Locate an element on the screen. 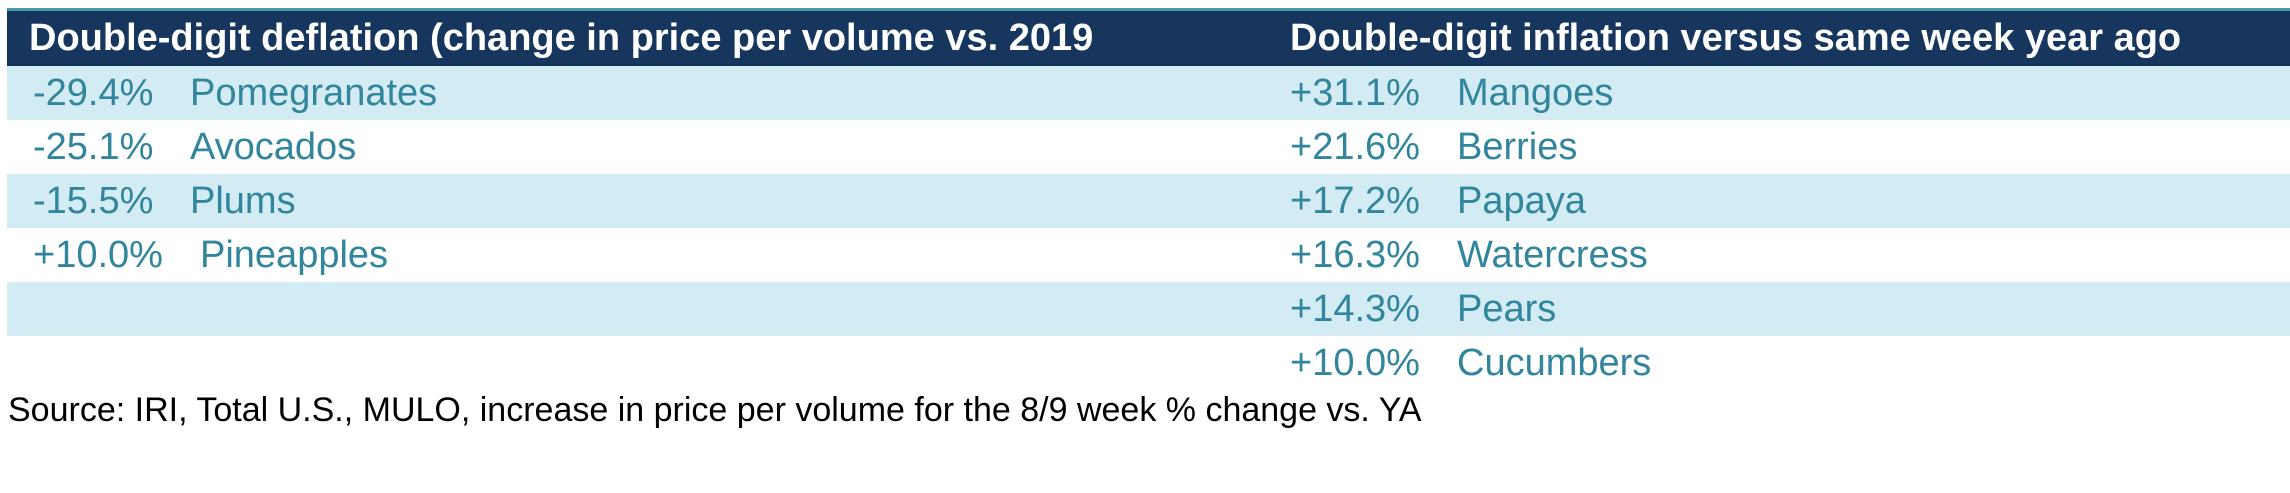  table-row: +21.6% Berries is located at coordinates (1776, 147).